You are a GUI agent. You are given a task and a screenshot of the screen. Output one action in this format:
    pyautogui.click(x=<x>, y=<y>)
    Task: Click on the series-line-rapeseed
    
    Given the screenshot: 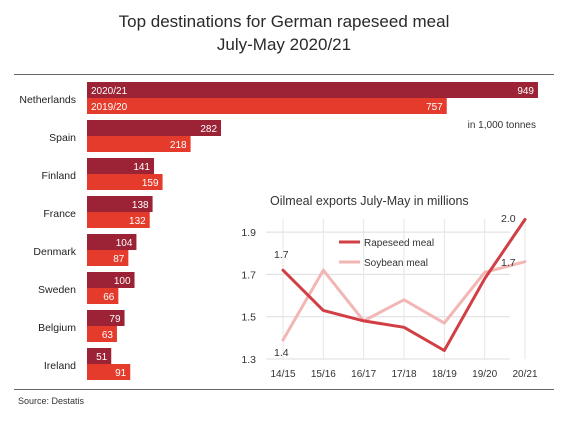 What is the action you would take?
    pyautogui.click(x=404, y=285)
    